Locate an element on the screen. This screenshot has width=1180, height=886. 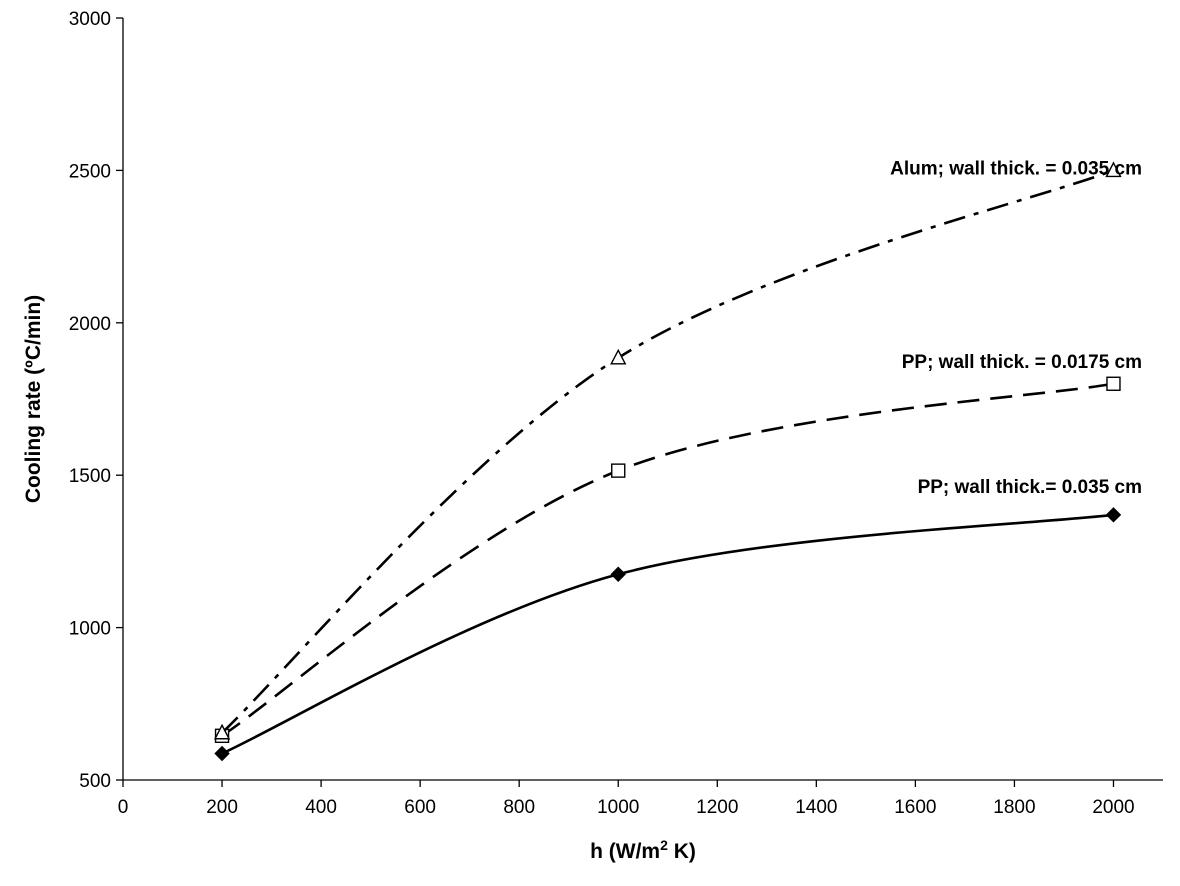
x-axis-title-tail: K) is located at coordinates (682, 851).